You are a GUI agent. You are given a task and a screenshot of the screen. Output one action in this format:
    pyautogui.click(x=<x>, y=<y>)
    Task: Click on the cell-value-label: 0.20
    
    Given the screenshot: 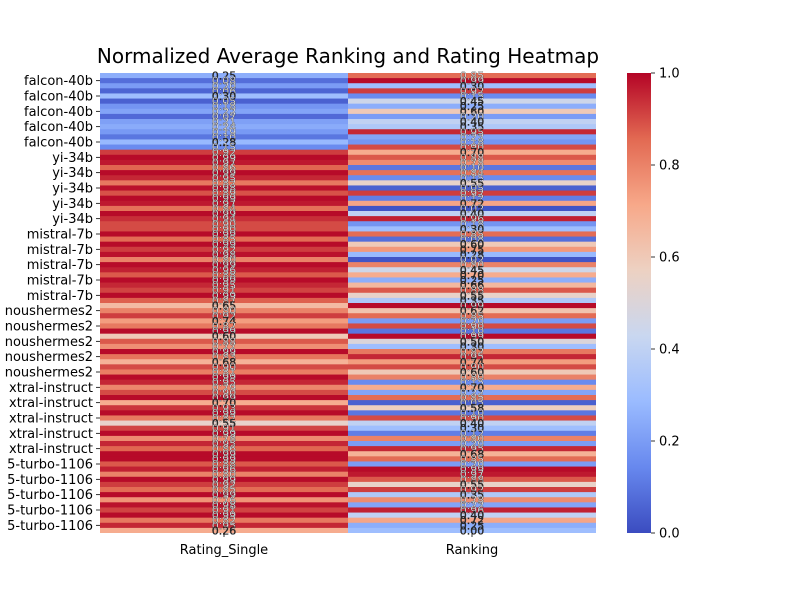 What is the action you would take?
    pyautogui.click(x=472, y=116)
    